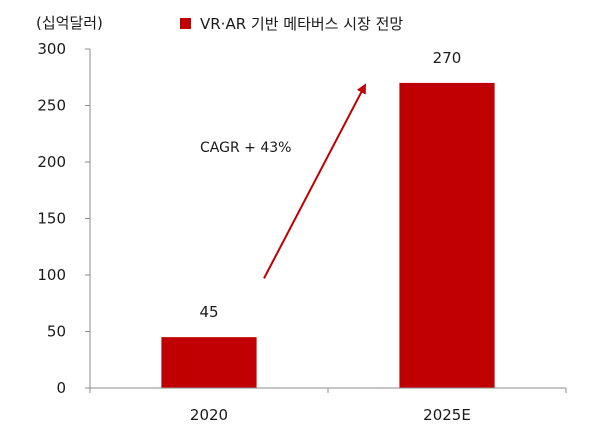  What do you see at coordinates (69, 23) in the screenshot?
I see `y-unit-label: (십억달러)` at bounding box center [69, 23].